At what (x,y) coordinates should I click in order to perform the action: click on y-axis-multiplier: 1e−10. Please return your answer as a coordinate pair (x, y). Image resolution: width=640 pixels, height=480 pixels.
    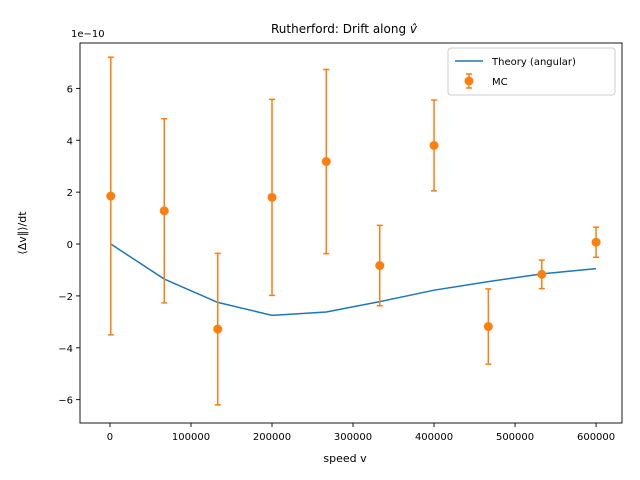
    Looking at the image, I should click on (88, 34).